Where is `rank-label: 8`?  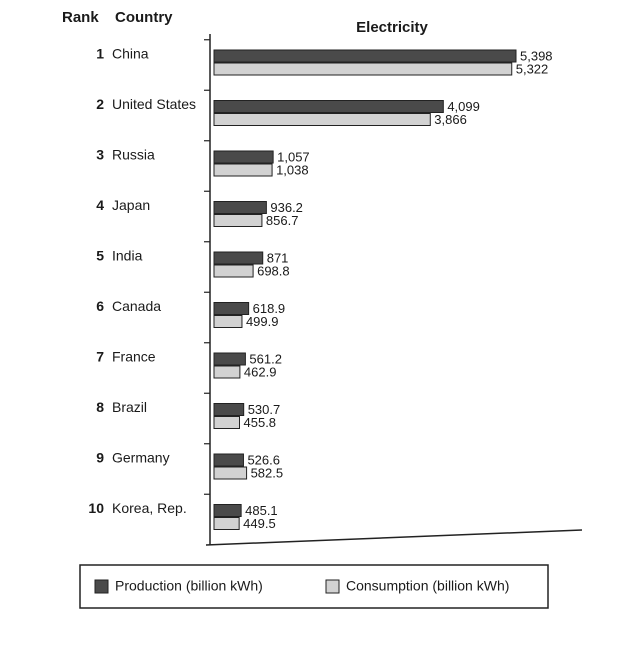 rank-label: 8 is located at coordinates (100, 407).